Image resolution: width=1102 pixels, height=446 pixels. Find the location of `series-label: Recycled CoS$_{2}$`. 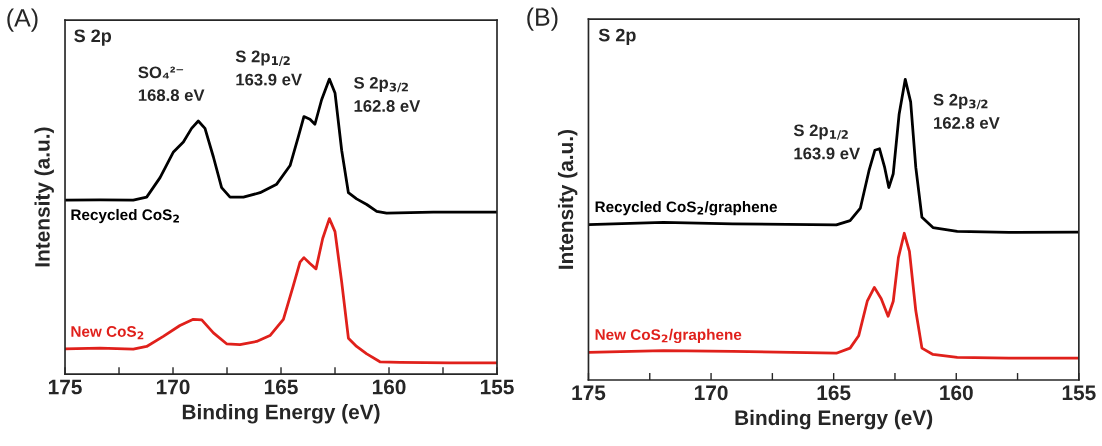

series-label: Recycled CoS$_{2}$ is located at coordinates (125, 216).